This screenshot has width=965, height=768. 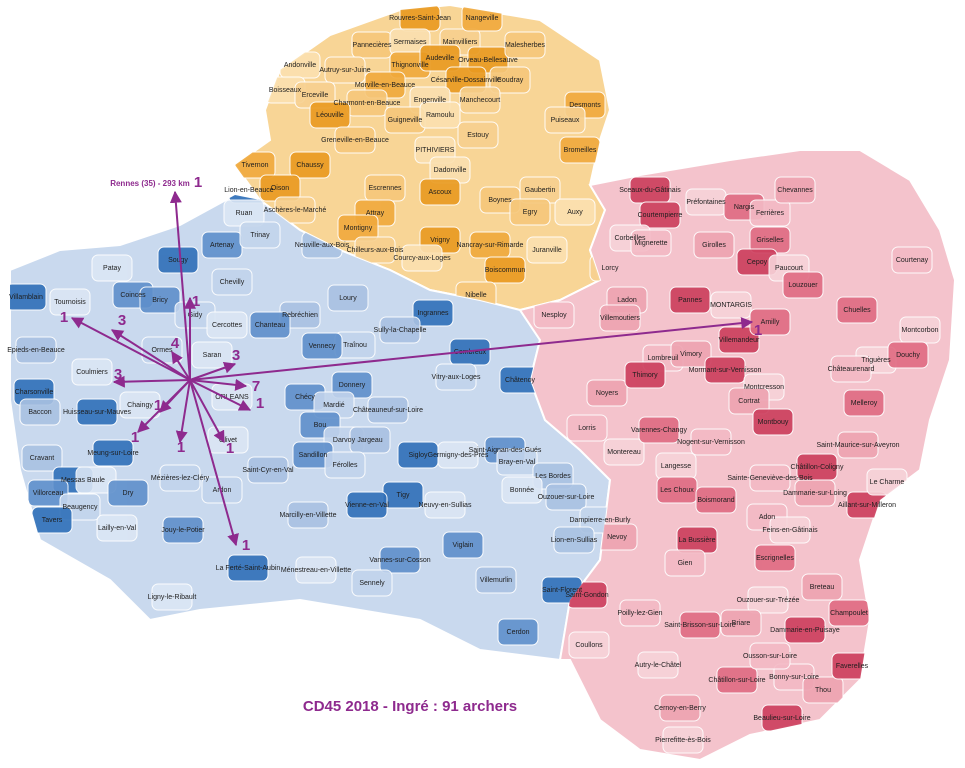 I want to click on commune-label: Nibelle, so click(x=476, y=295).